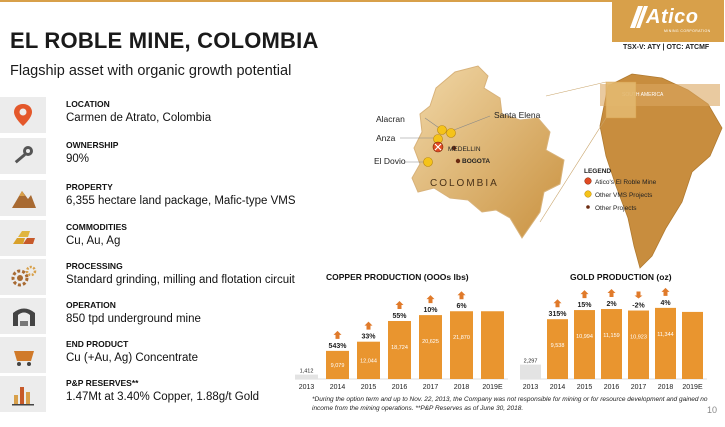 This screenshot has height=427, width=725. What do you see at coordinates (464, 149) in the screenshot?
I see `place-label-medellin: MEDELLIN` at bounding box center [464, 149].